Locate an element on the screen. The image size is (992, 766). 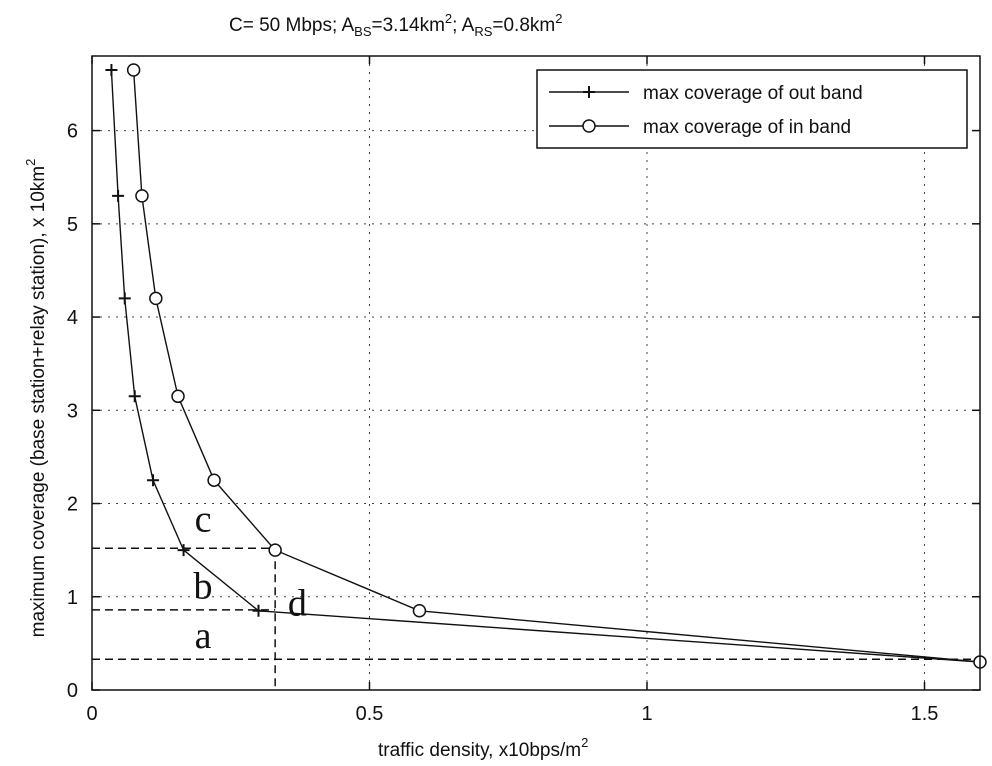
y-tick-label: 4 is located at coordinates (72, 318).